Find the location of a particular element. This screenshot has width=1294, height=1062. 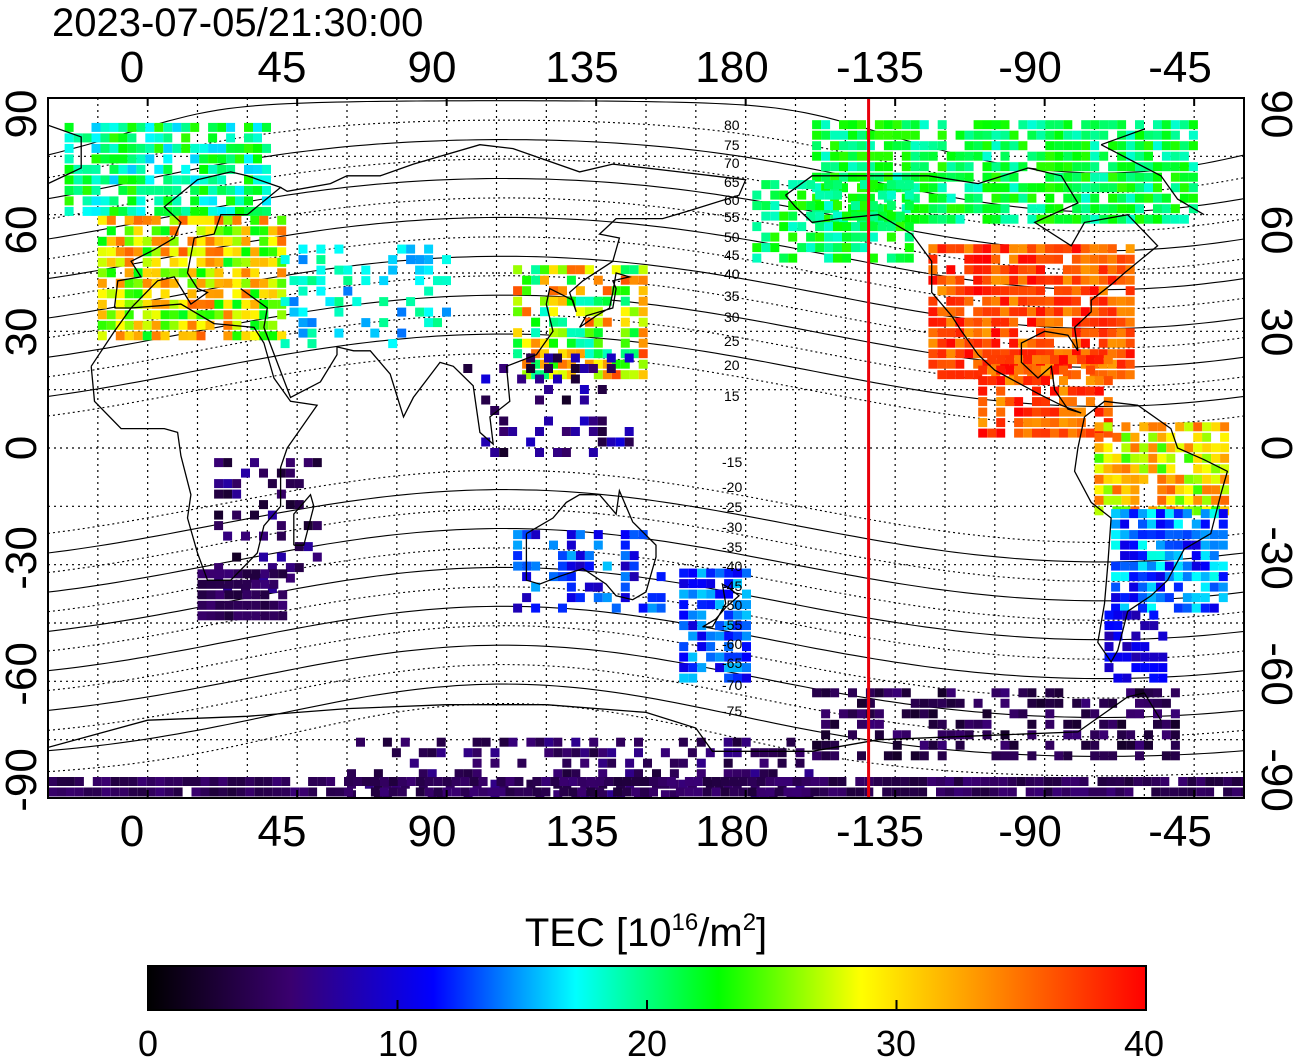

contour-label: 55 is located at coordinates (732, 217).